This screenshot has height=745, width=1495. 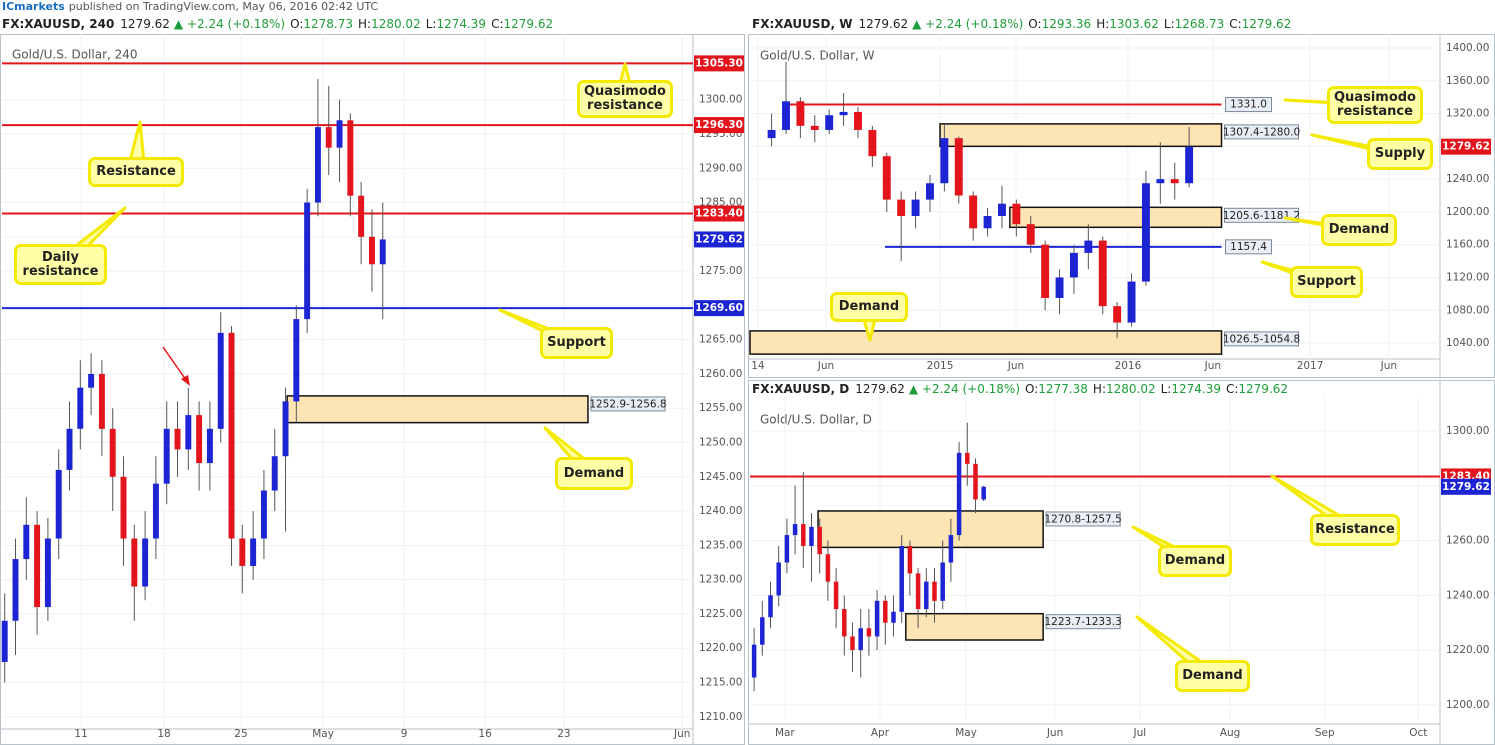 I want to click on arrow-head, so click(x=185, y=380).